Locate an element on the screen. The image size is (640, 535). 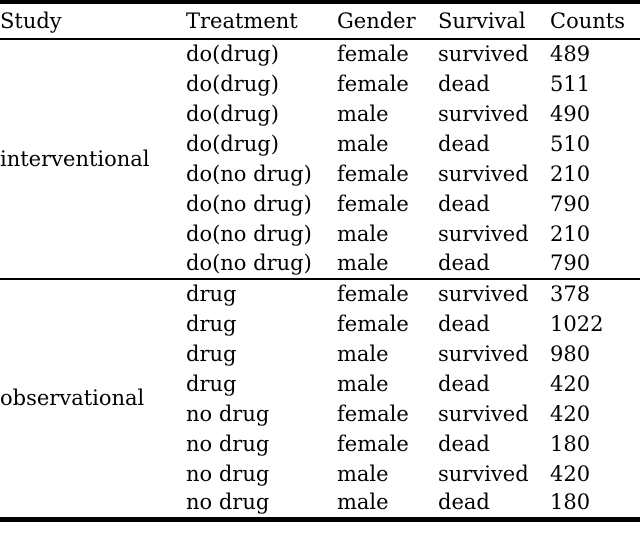
counts-cell: 489 is located at coordinates (570, 54).